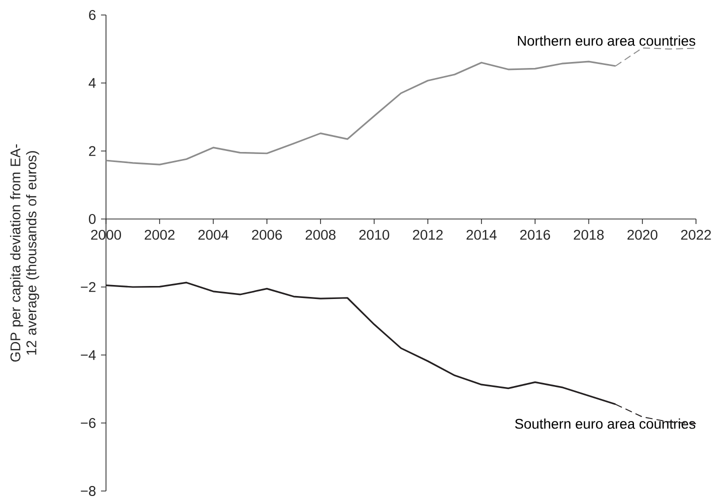  What do you see at coordinates (696, 235) in the screenshot?
I see `x-tick-label: 2022` at bounding box center [696, 235].